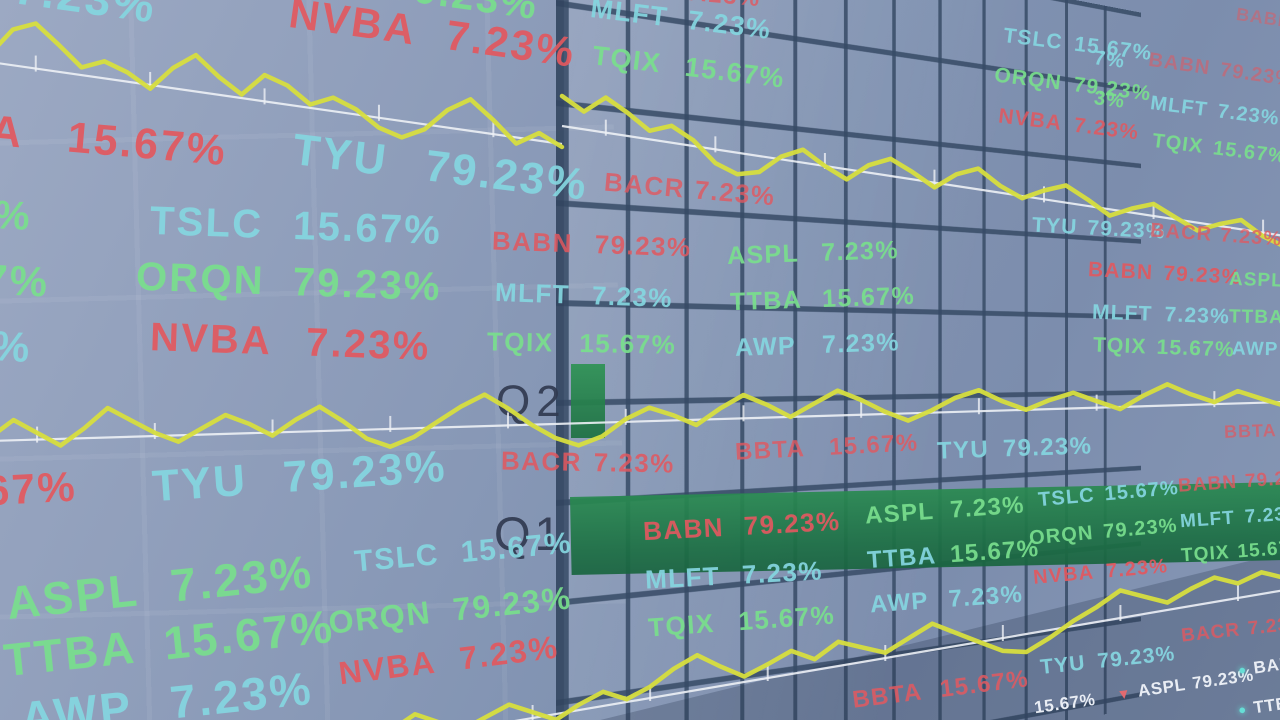 The width and height of the screenshot is (1280, 720). I want to click on q2-bar, so click(588, 401).